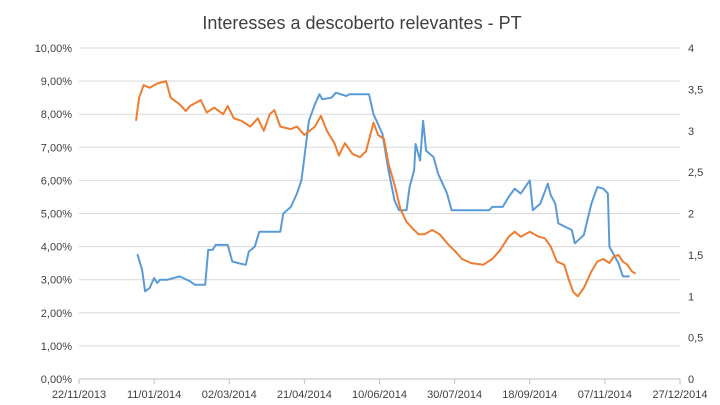 The width and height of the screenshot is (720, 405). What do you see at coordinates (56, 181) in the screenshot?
I see `y-left-tick-label: 6,00%` at bounding box center [56, 181].